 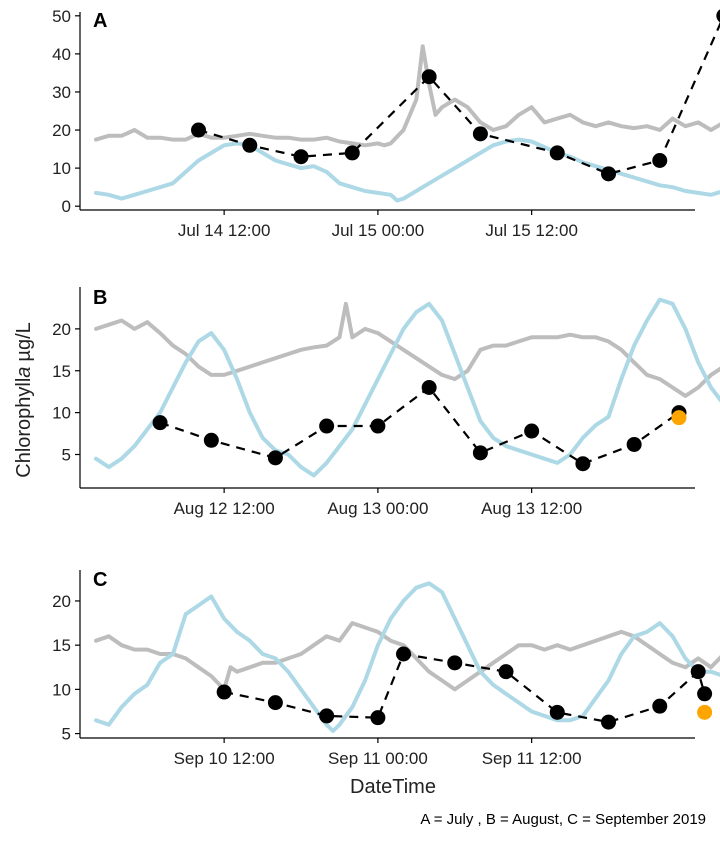 What do you see at coordinates (408, 170) in the screenshot?
I see `series-line-blue` at bounding box center [408, 170].